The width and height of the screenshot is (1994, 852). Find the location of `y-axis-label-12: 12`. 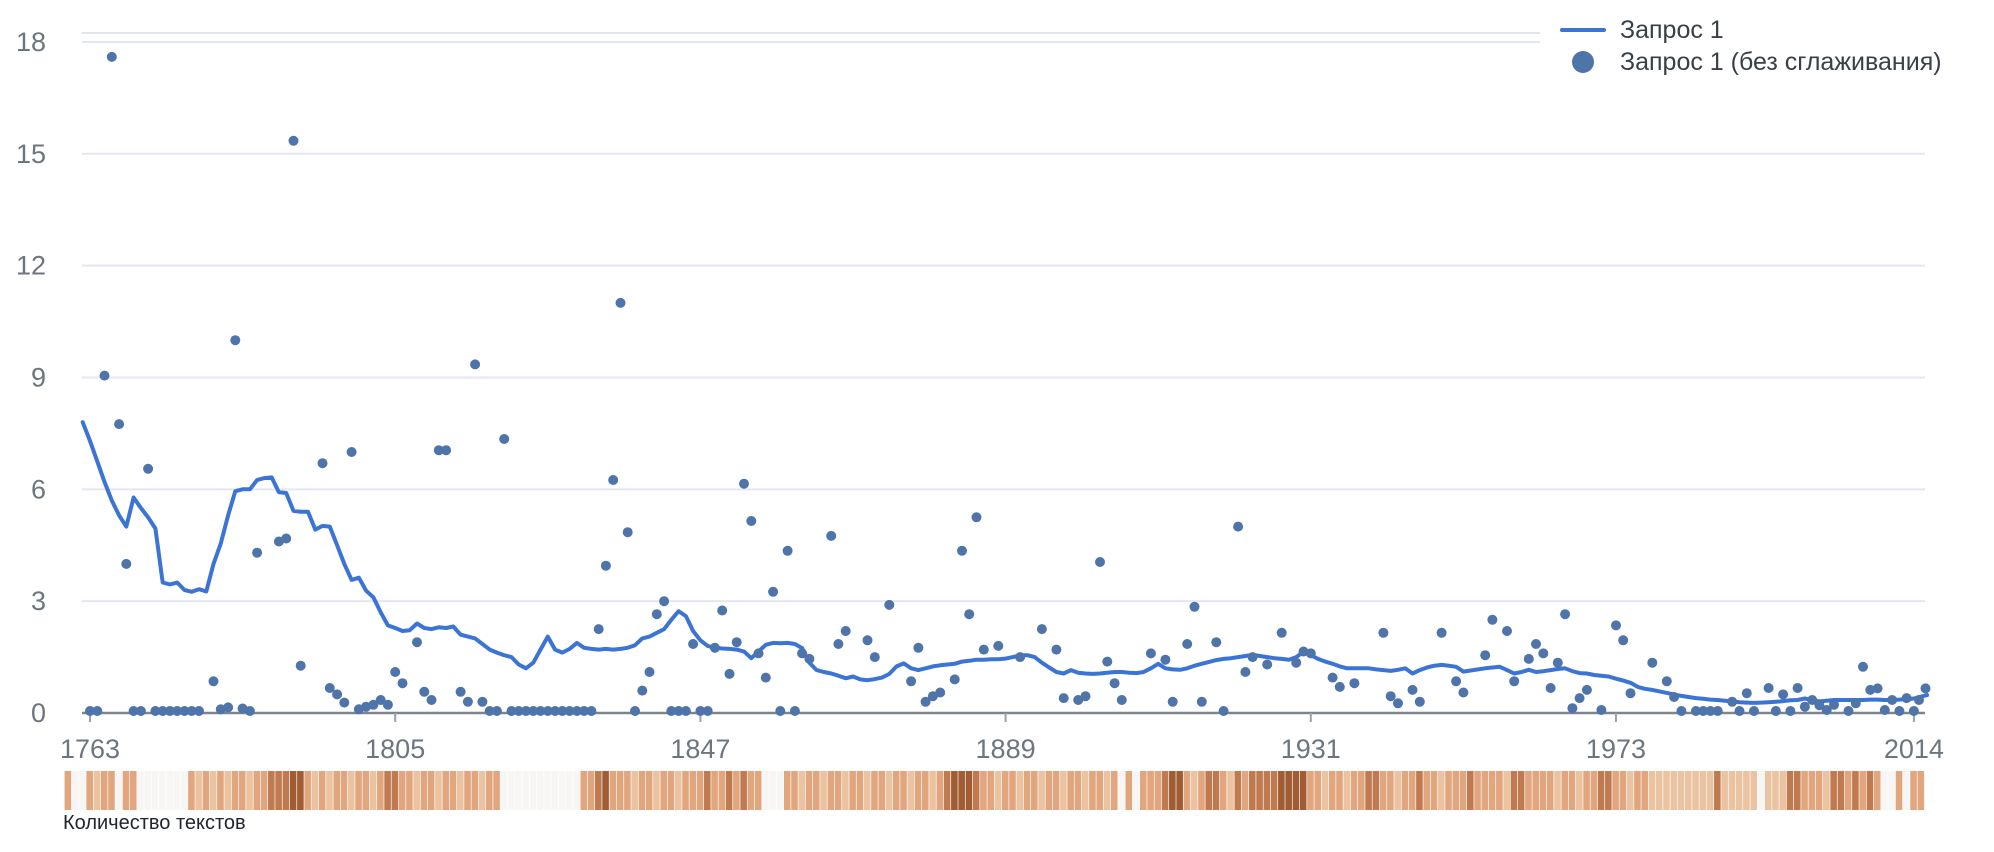

y-axis-label-12: 12 is located at coordinates (31, 266).